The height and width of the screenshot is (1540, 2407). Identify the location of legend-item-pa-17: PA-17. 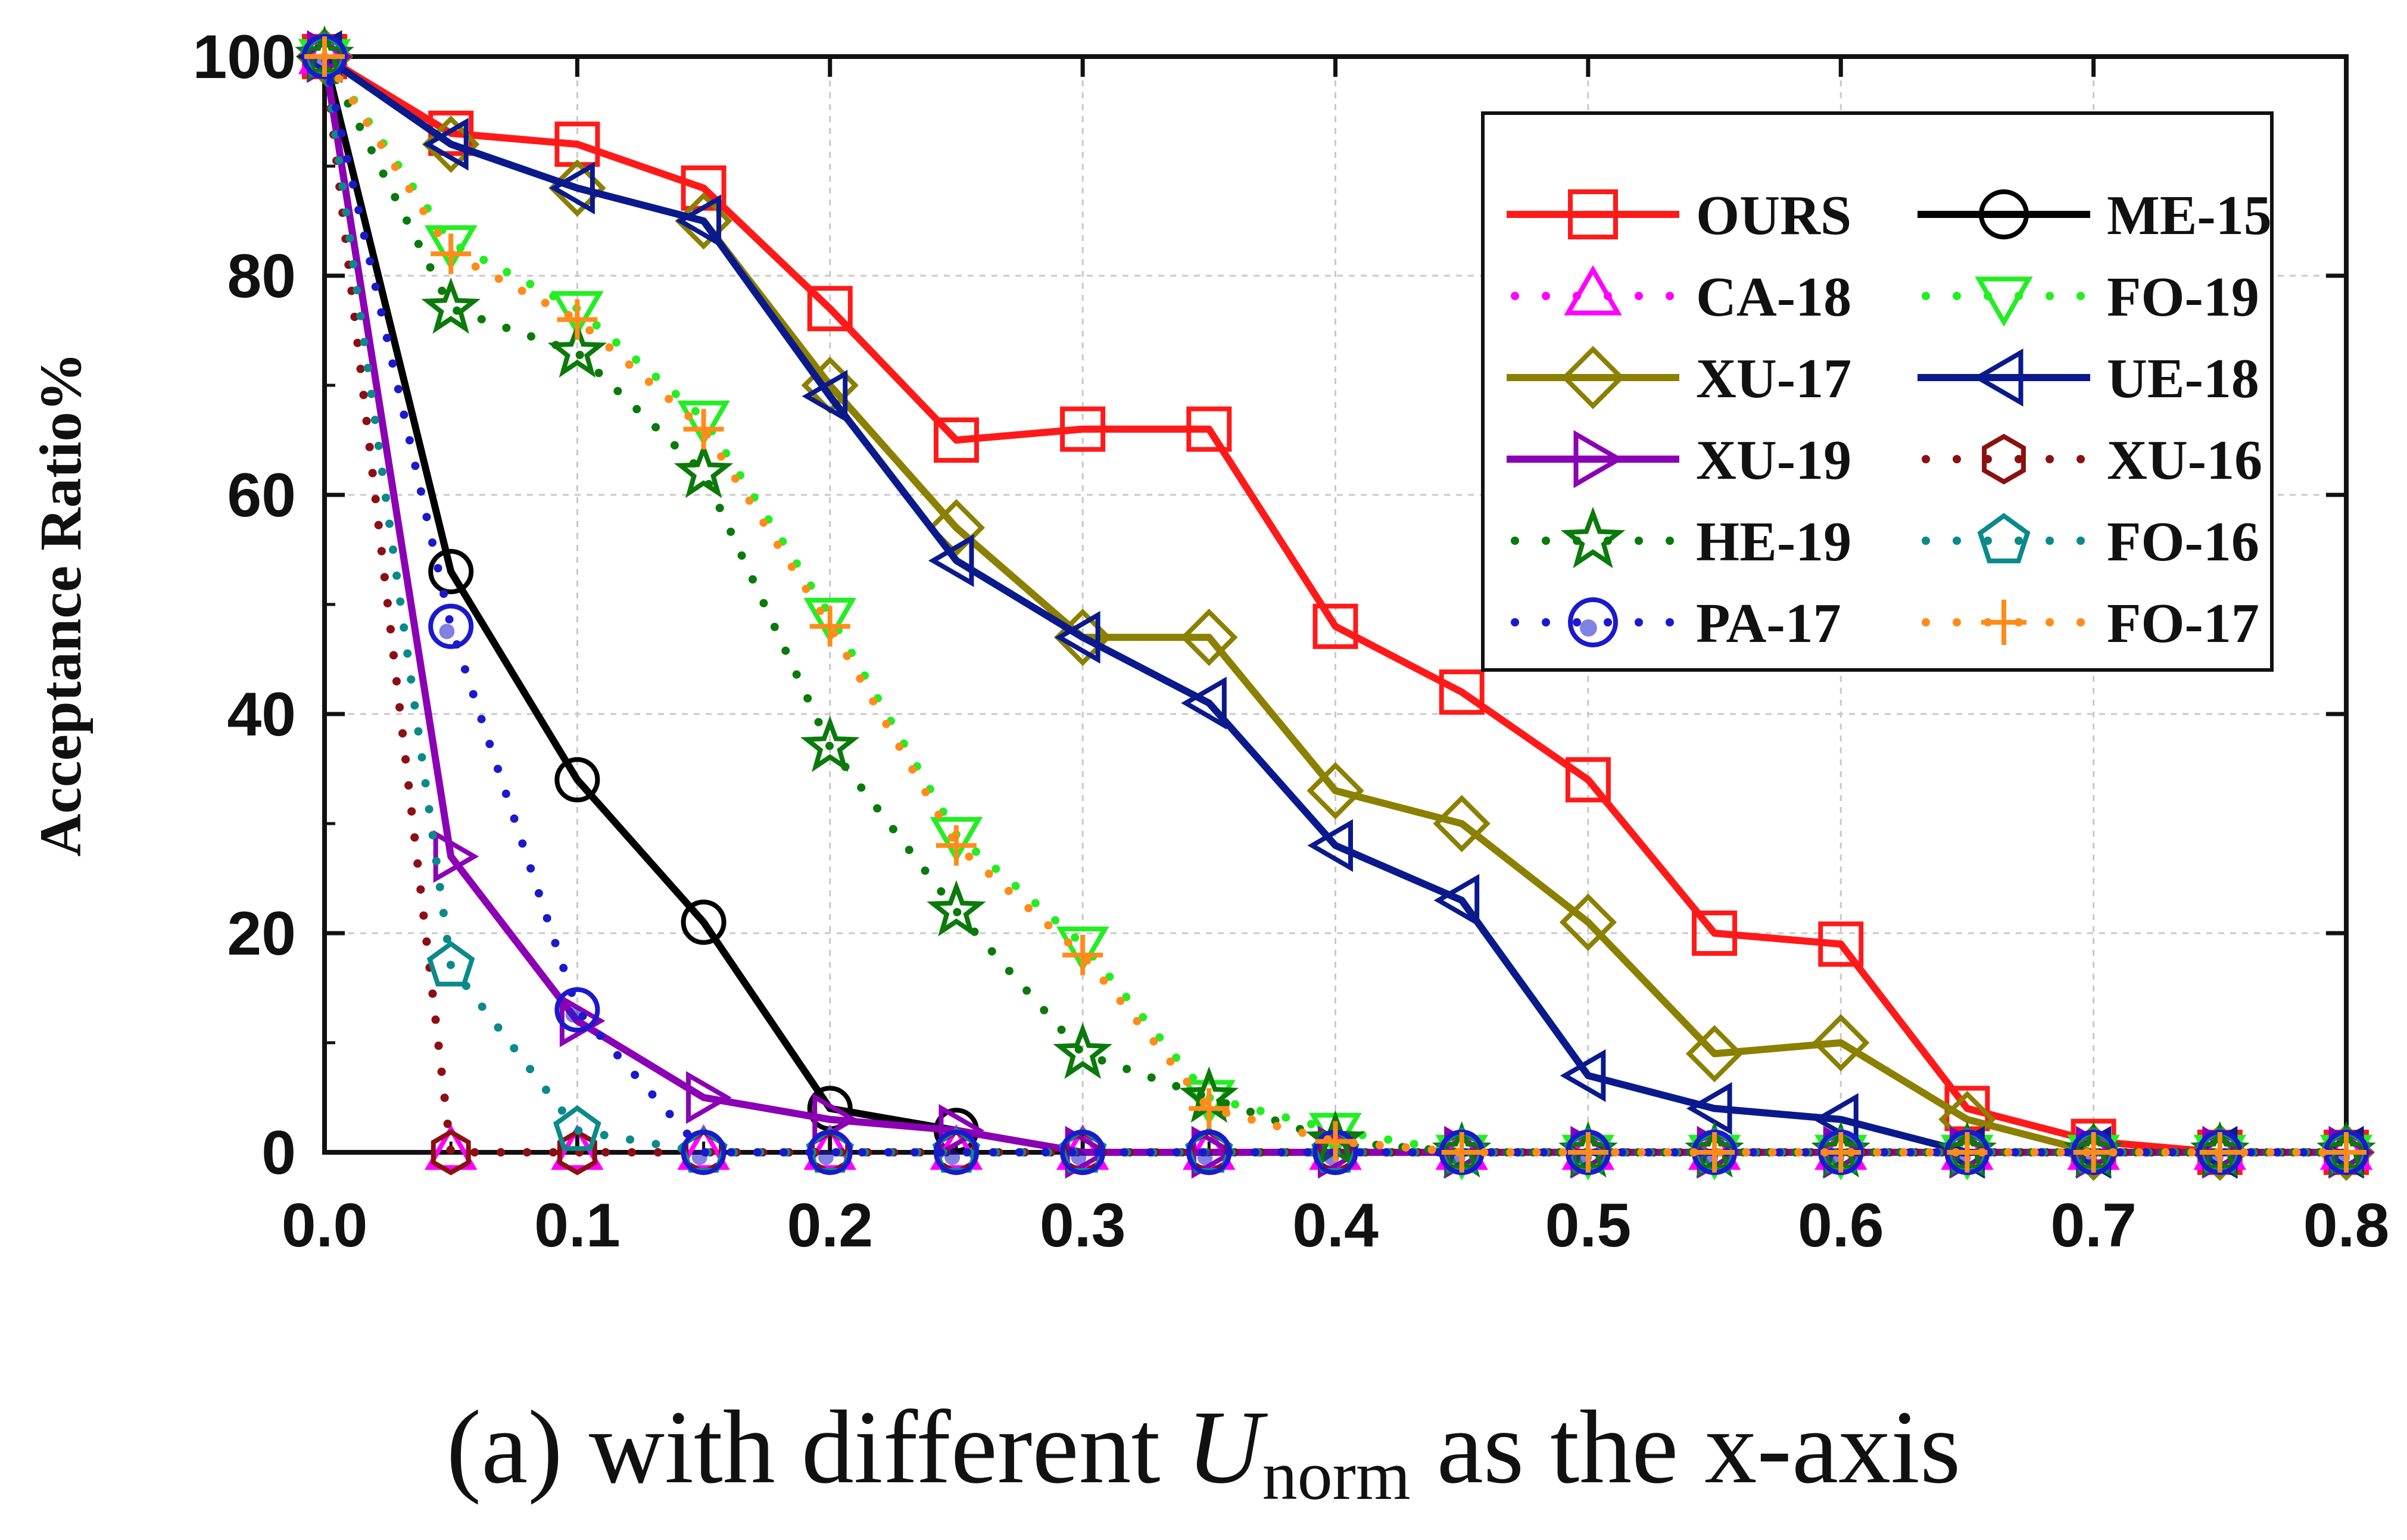
(1676, 623).